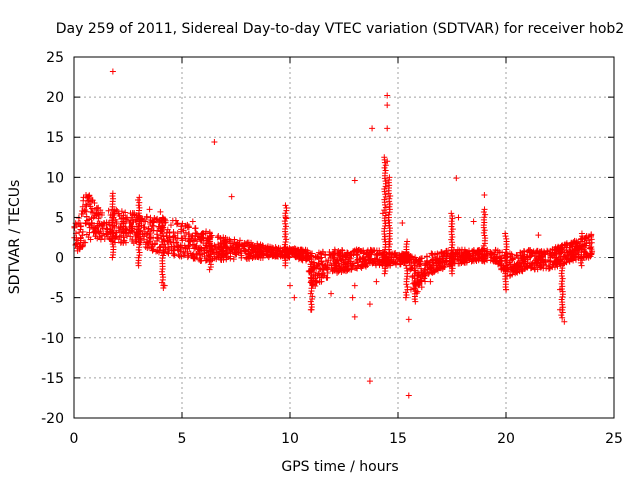 The image size is (640, 480). I want to click on y-tick-label: 0, so click(59, 259).